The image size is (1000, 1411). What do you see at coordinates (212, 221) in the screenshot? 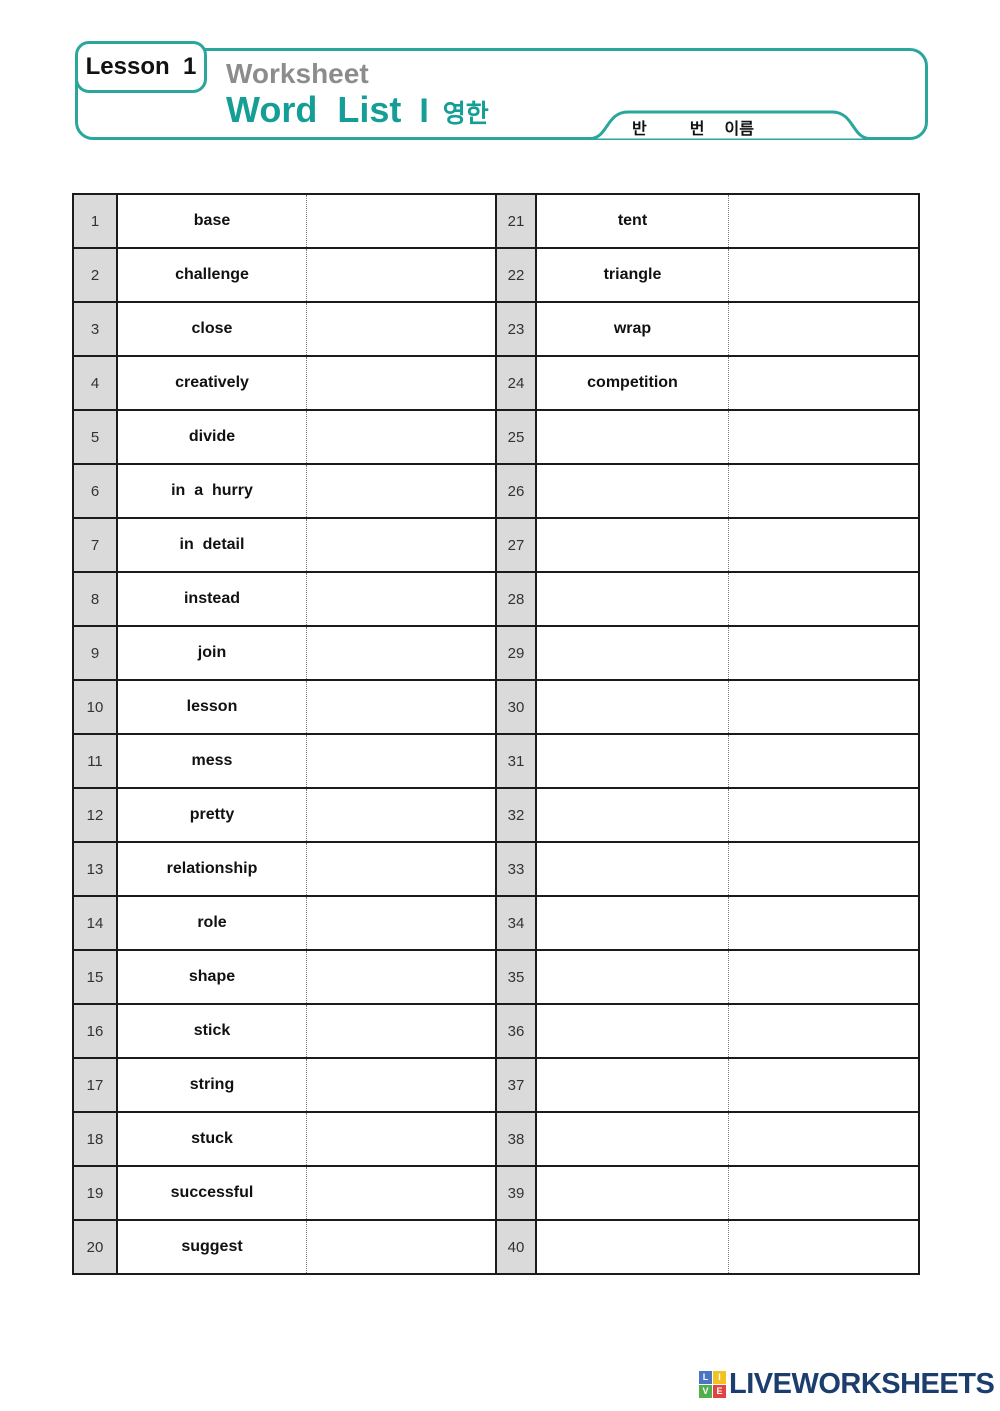
I see `word-cell-left: base` at bounding box center [212, 221].